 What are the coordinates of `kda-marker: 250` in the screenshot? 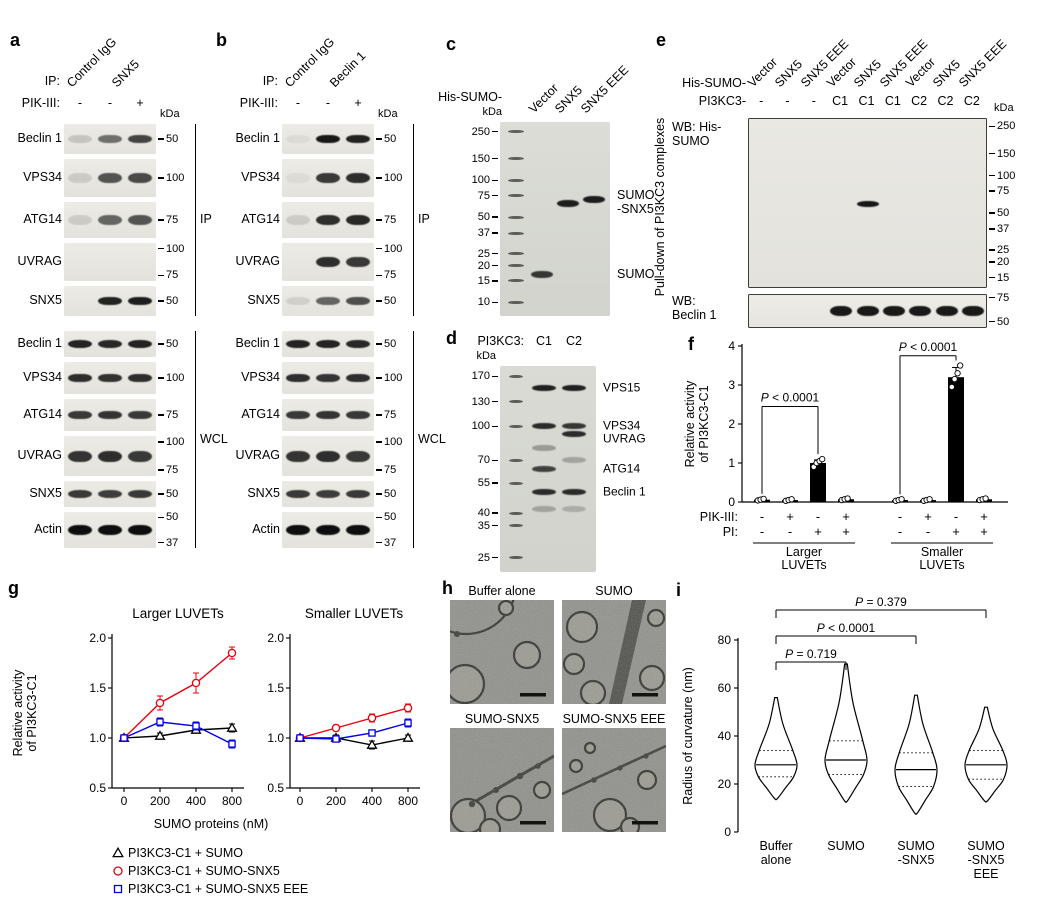 It's located at (1002, 126).